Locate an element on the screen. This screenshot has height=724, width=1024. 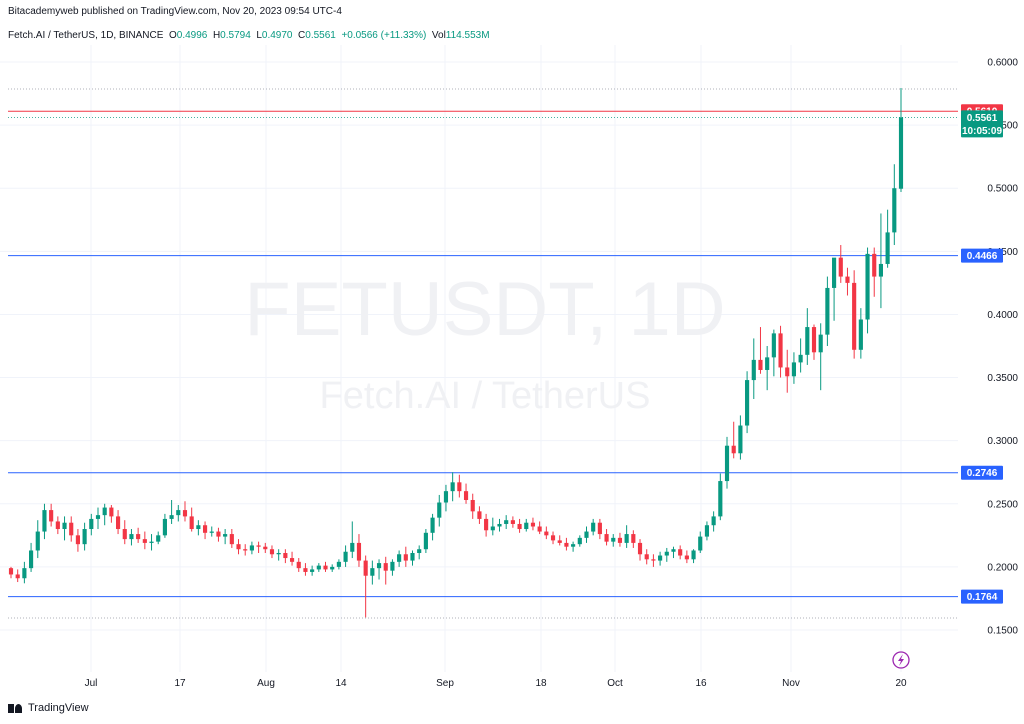
time-tick-label: 18 is located at coordinates (541, 683).